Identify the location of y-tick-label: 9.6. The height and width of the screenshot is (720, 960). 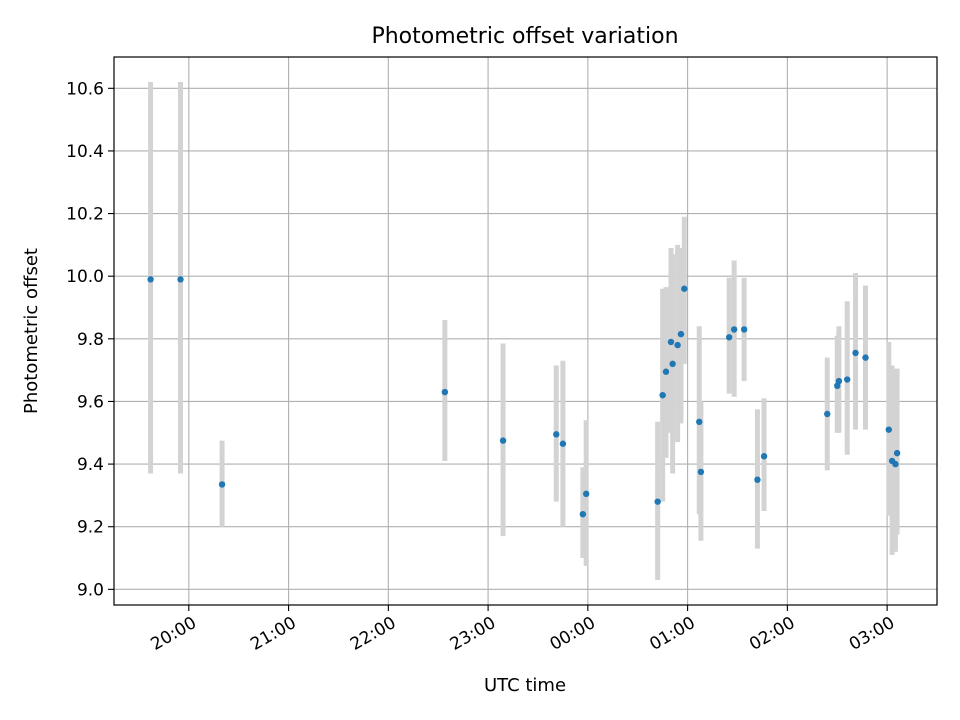
(90, 402).